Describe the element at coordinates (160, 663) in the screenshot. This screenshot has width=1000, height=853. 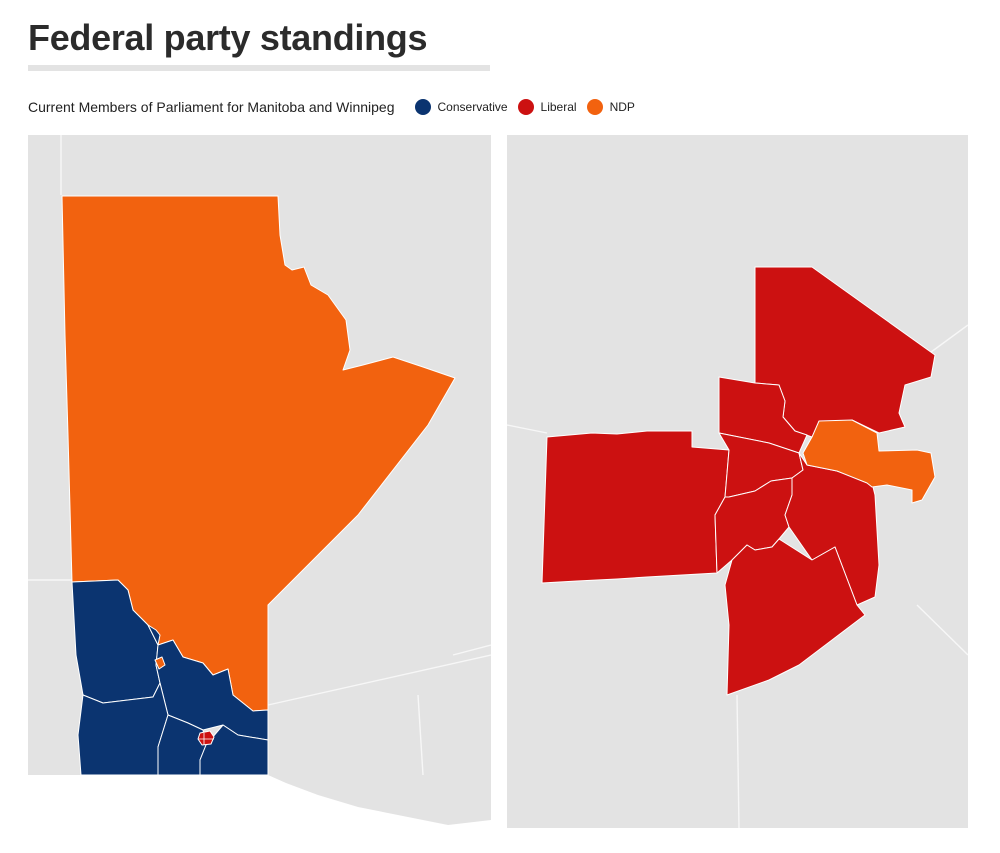
I see `riding-ndp-pocket` at that location.